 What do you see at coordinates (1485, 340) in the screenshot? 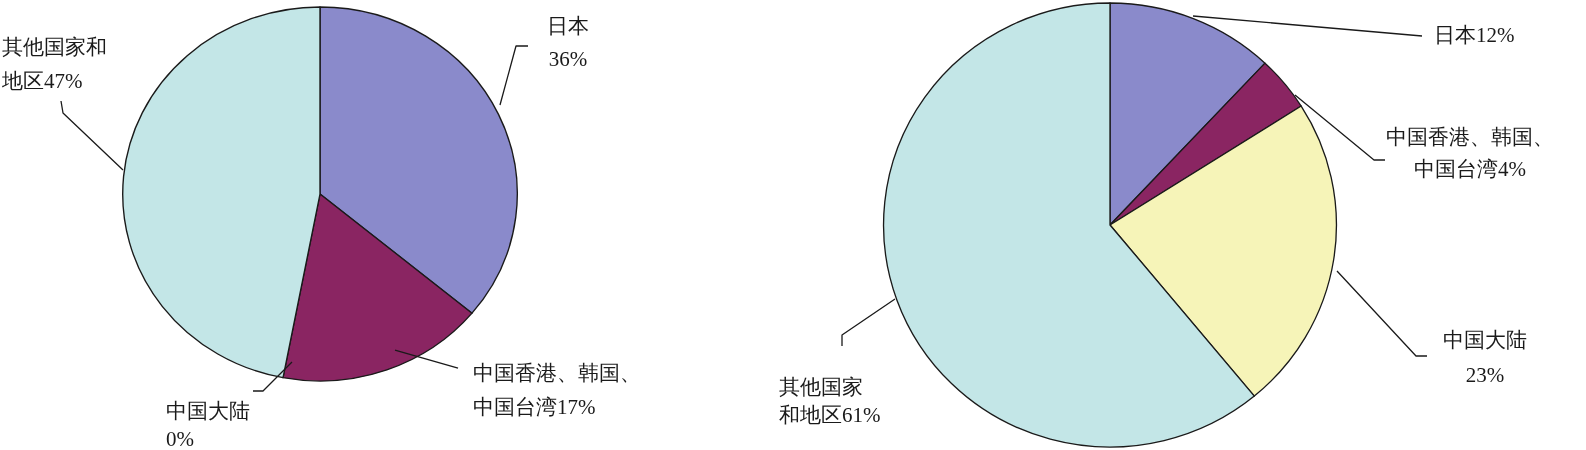
I see `slice-label: 中国大陆` at bounding box center [1485, 340].